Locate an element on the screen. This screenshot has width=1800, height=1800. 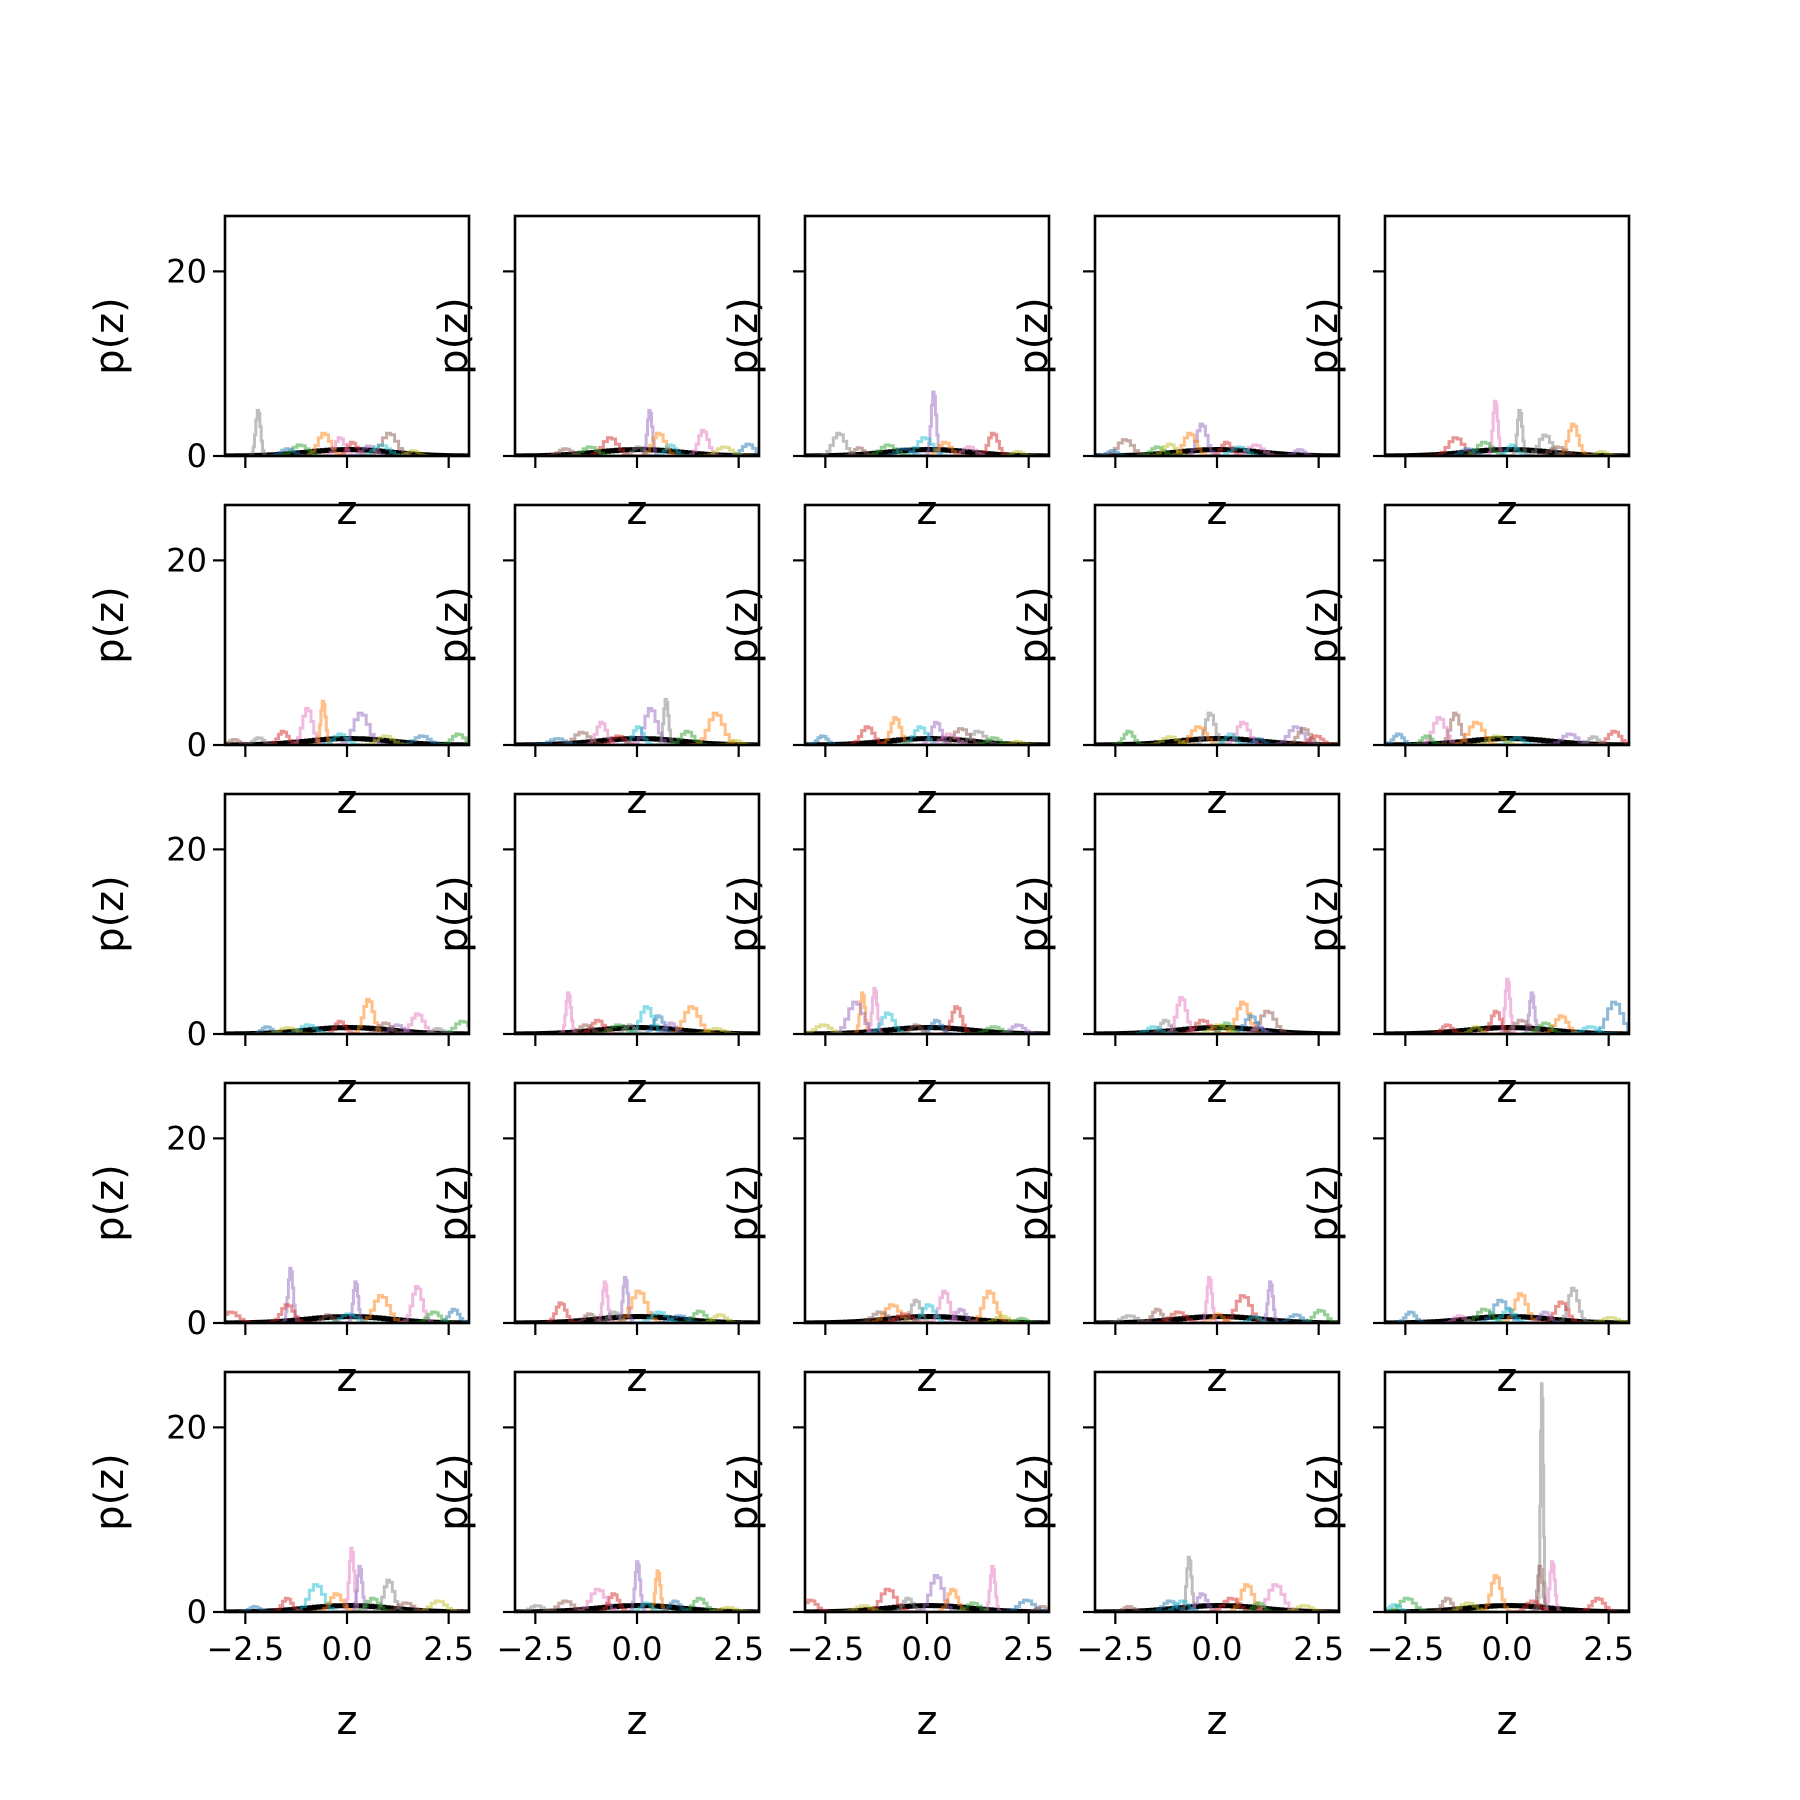
panel-14: z p(z) is located at coordinates (1176, 952).